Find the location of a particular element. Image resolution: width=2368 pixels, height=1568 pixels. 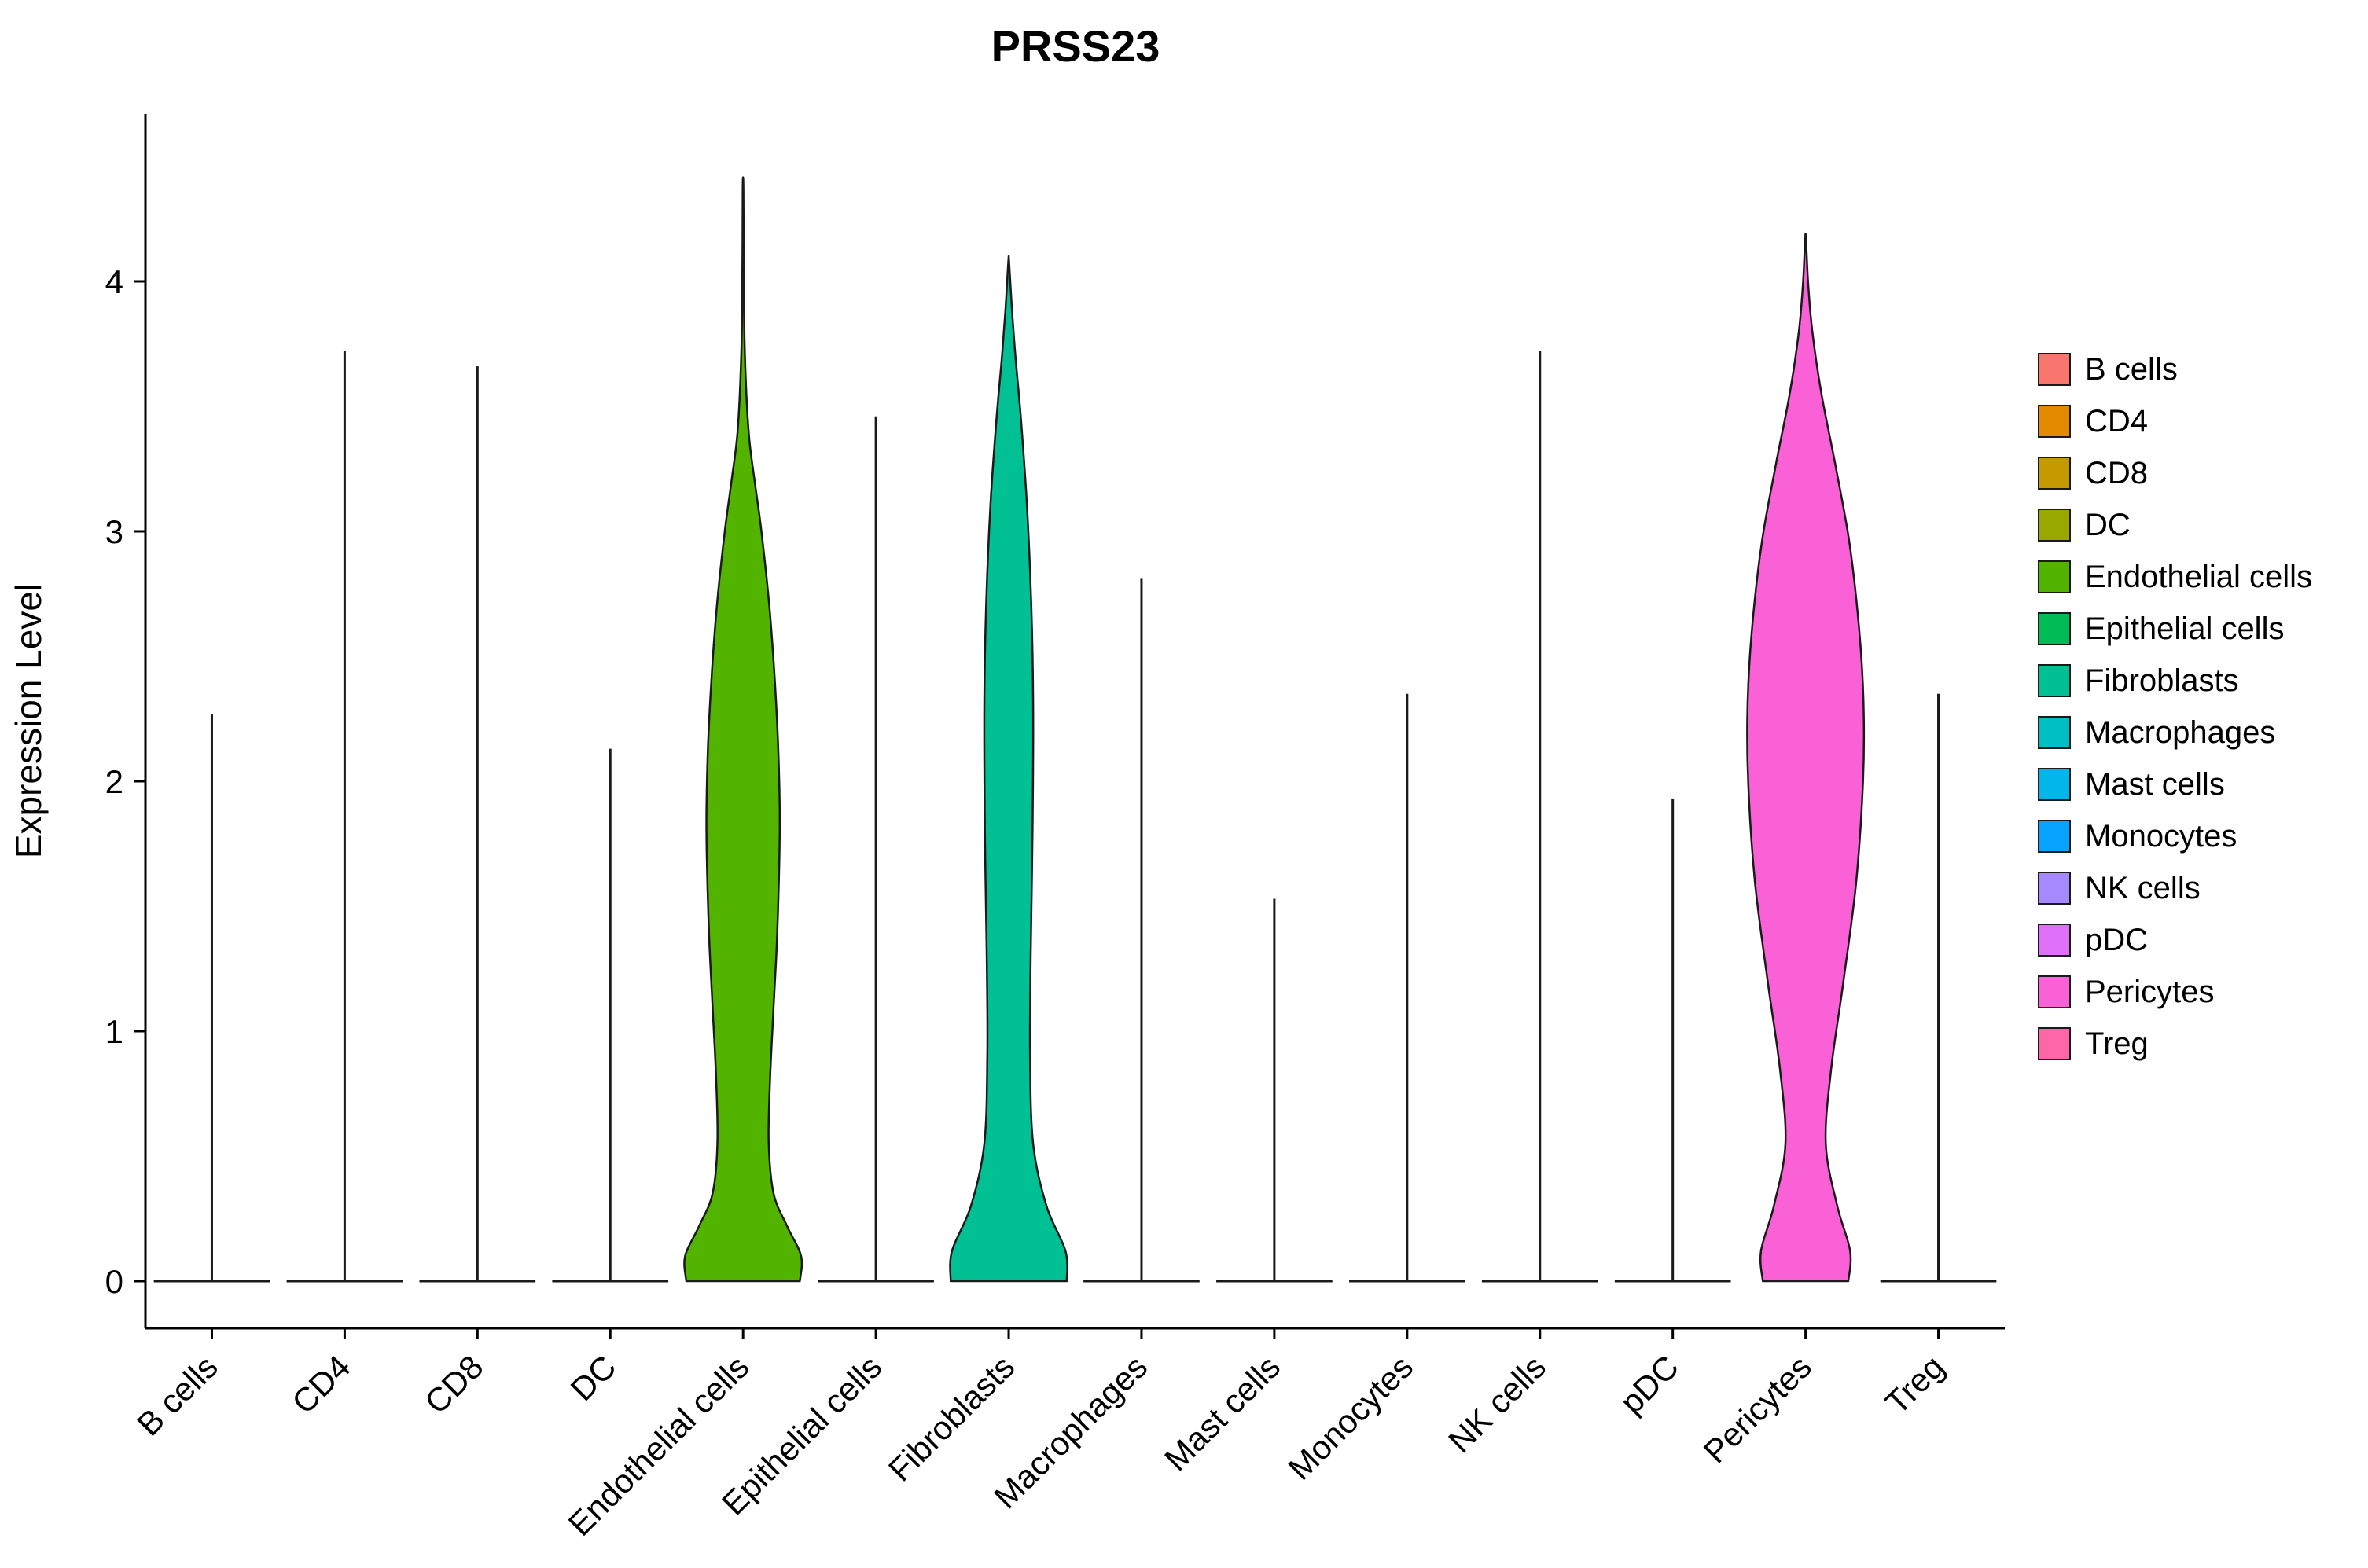

legend-item: DC is located at coordinates (2175, 525).